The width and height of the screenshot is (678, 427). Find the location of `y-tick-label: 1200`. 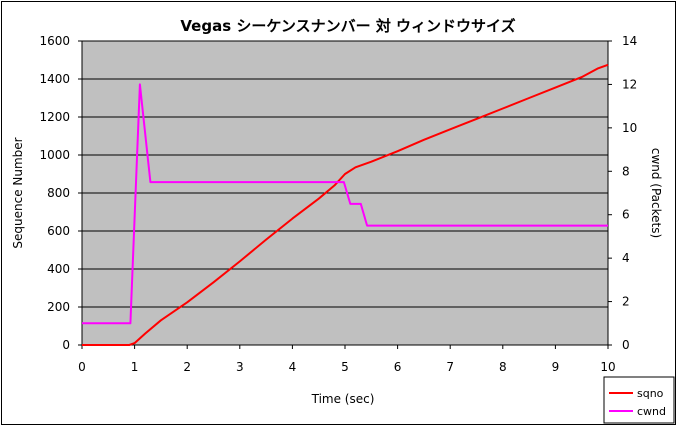

y-tick-label: 1200 is located at coordinates (54, 117).